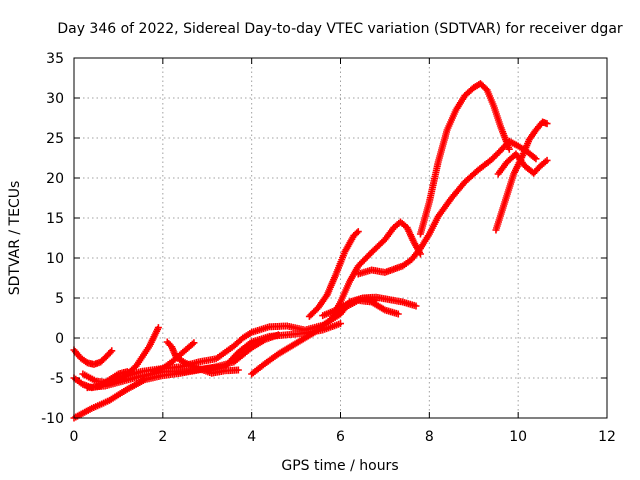  I want to click on y-tick-label: 25, so click(55, 139).